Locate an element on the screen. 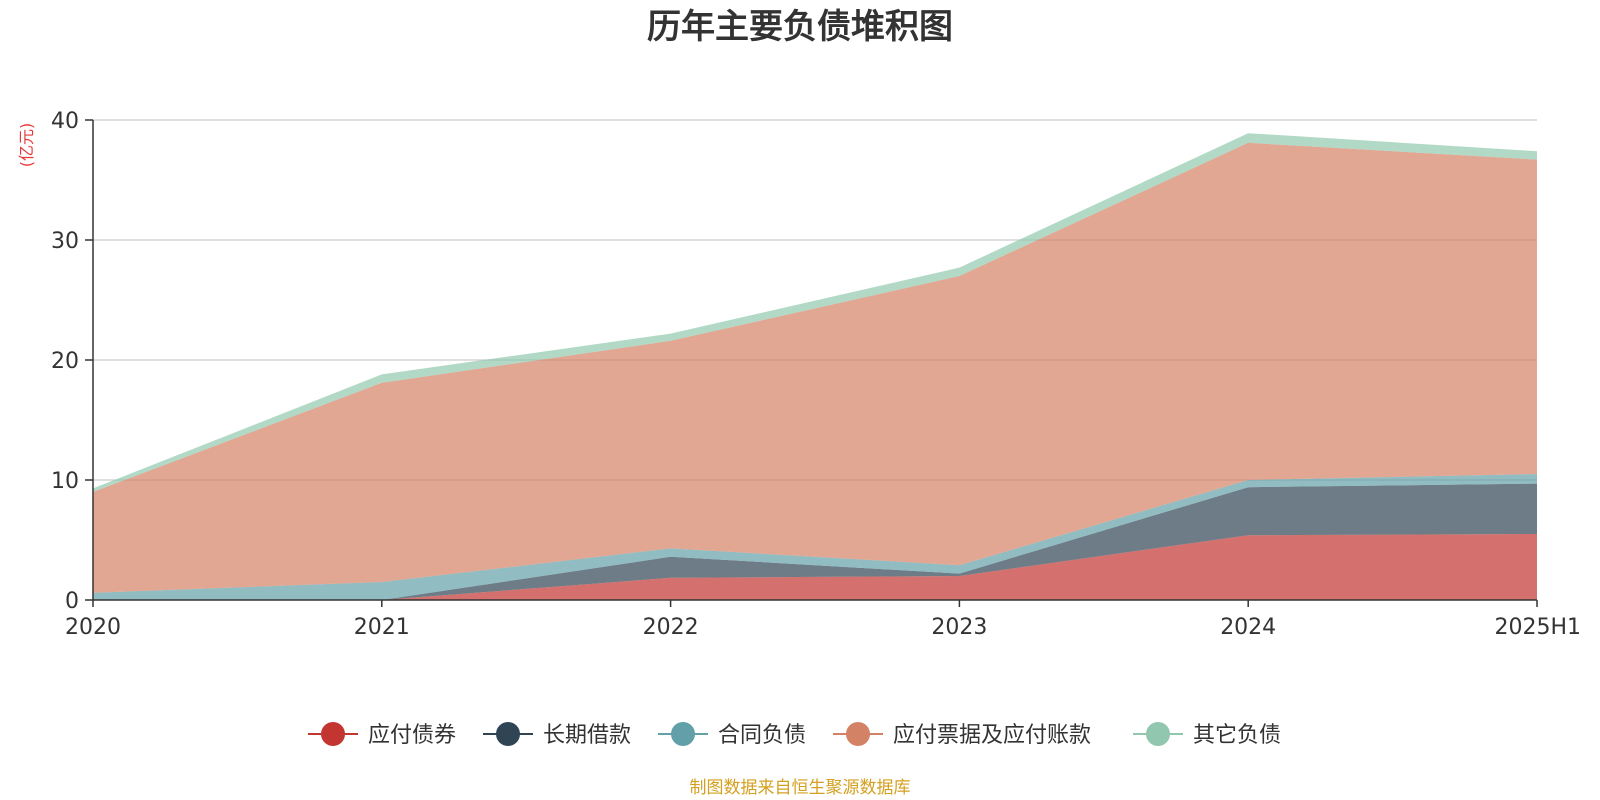 The height and width of the screenshot is (800, 1600). y-tick-label: 10 is located at coordinates (65, 481).